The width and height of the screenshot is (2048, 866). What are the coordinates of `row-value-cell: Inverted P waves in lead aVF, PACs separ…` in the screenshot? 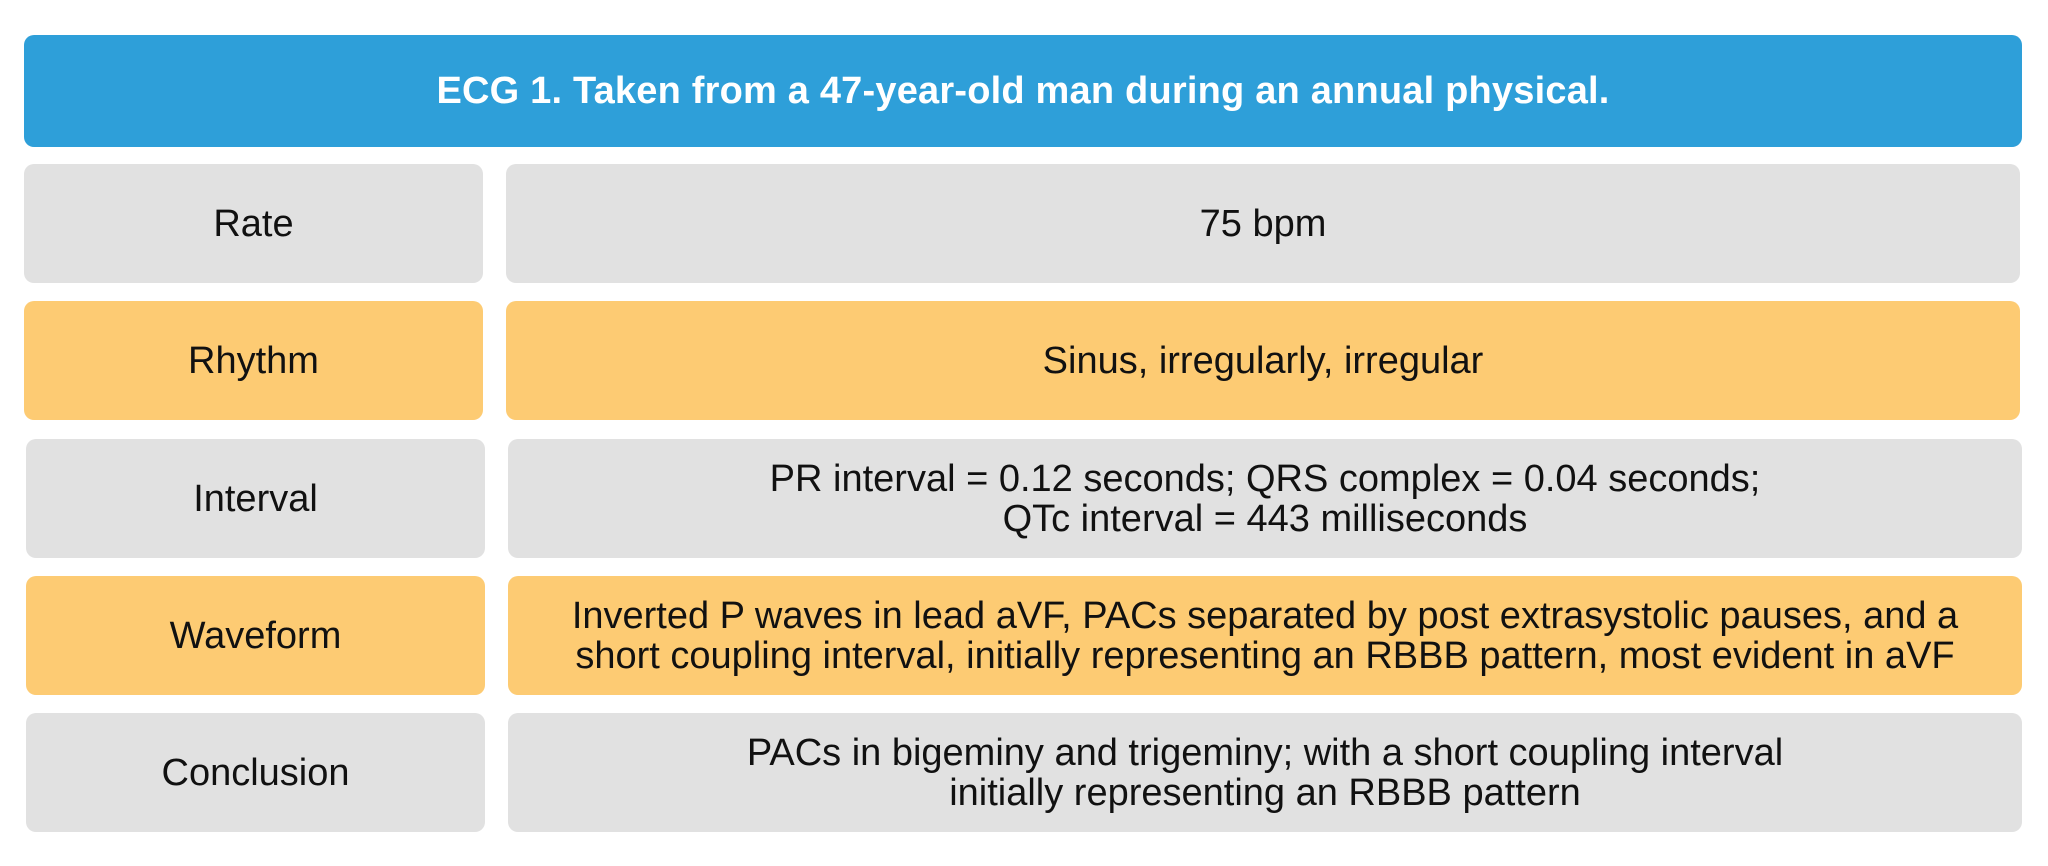 It's located at (1265, 635).